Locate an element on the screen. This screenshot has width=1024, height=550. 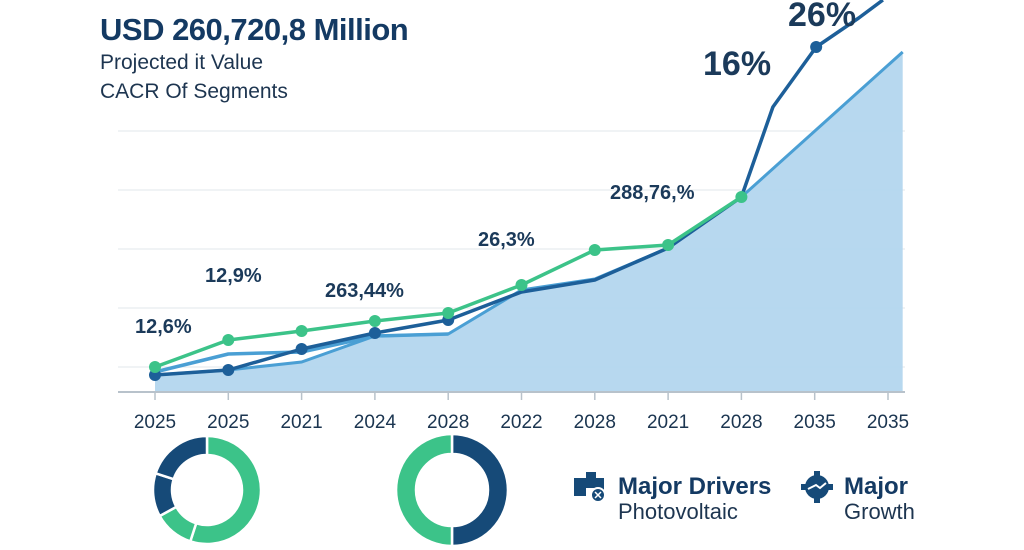
x-tick-label: 2022 is located at coordinates (521, 422).